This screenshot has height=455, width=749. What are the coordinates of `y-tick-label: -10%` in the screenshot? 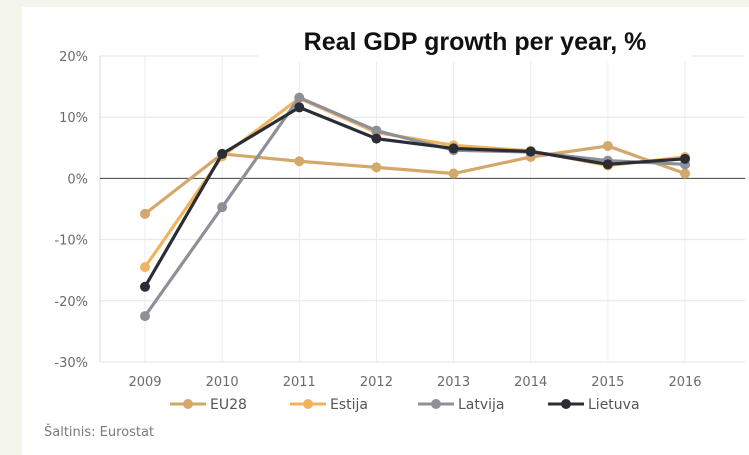 It's located at (71, 241).